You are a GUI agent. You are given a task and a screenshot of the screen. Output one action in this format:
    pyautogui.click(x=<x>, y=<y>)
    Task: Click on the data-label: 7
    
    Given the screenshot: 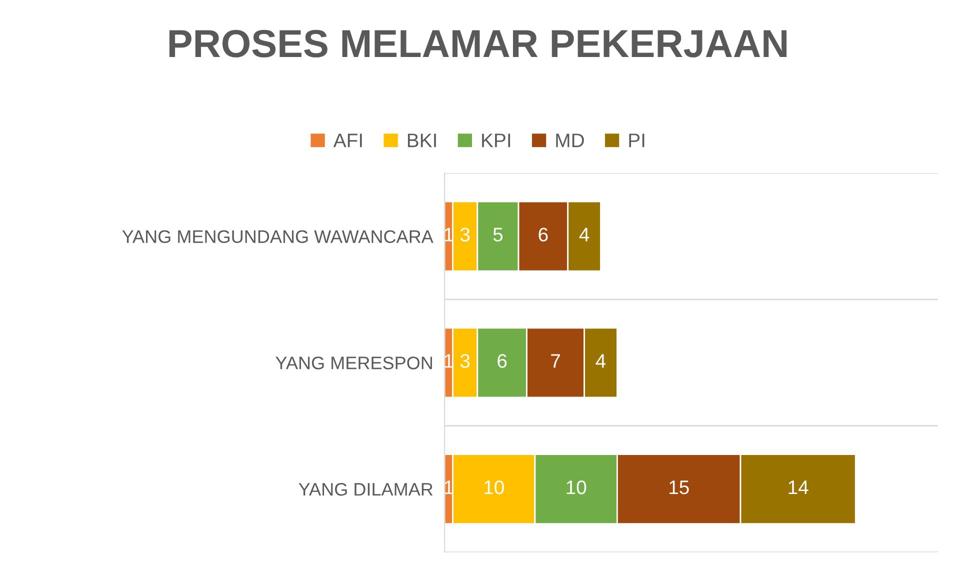 What is the action you would take?
    pyautogui.click(x=555, y=361)
    